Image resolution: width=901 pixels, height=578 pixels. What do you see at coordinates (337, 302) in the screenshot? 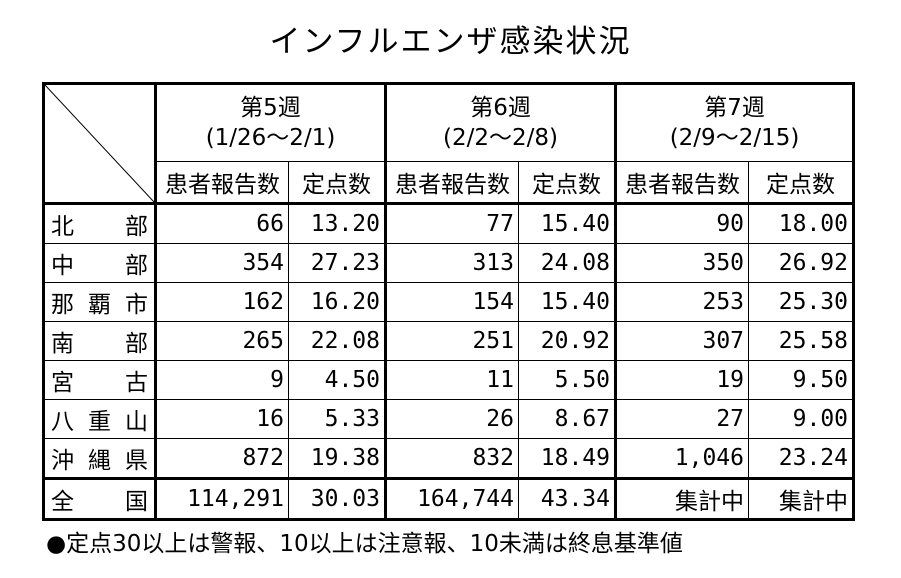
I see `fixed-point-cell: 16.20` at bounding box center [337, 302].